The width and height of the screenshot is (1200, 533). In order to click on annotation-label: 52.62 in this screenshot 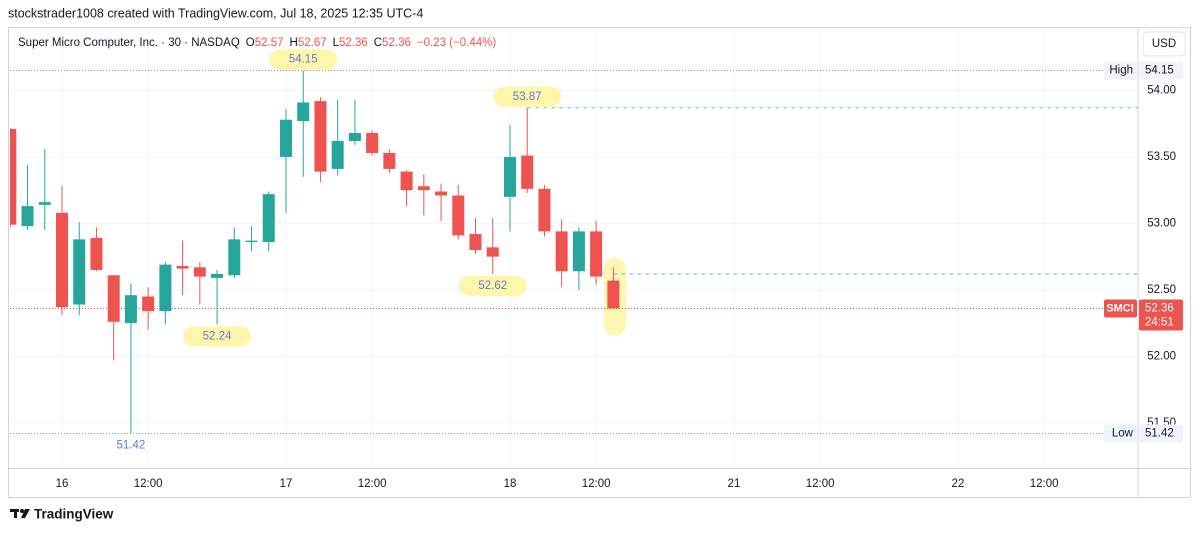, I will do `click(492, 286)`.